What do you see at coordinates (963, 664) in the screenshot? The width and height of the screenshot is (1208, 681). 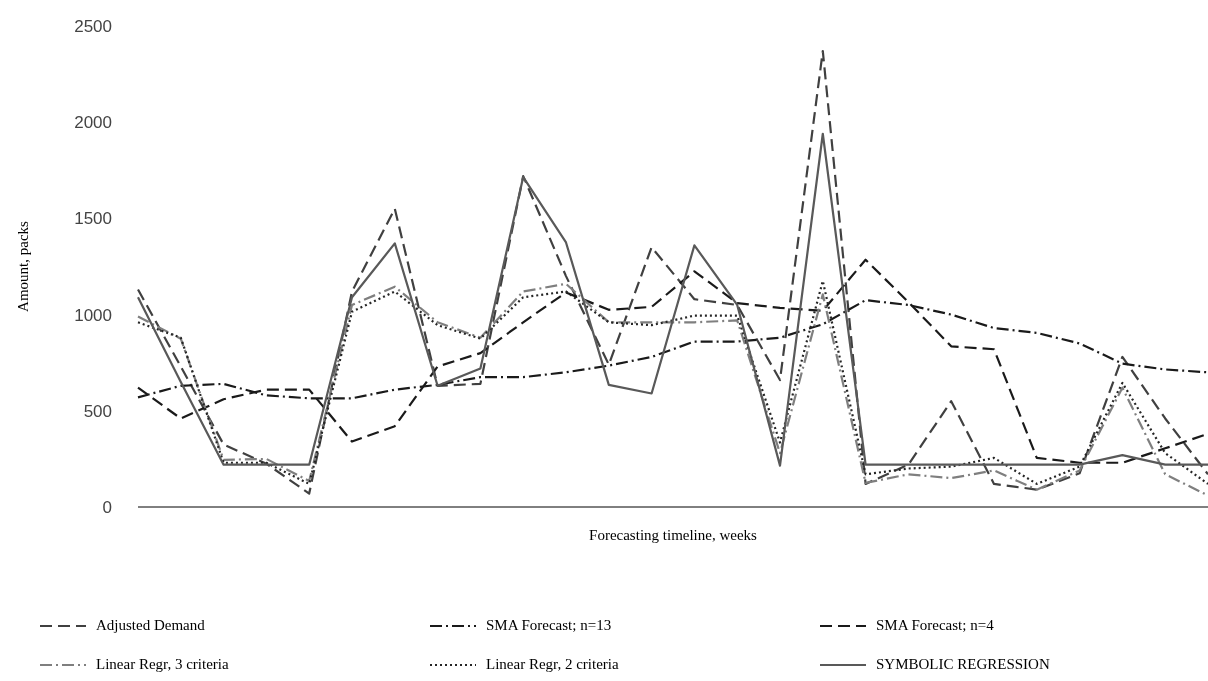 I see `legend-label: SYMBOLIC REGRESSION` at bounding box center [963, 664].